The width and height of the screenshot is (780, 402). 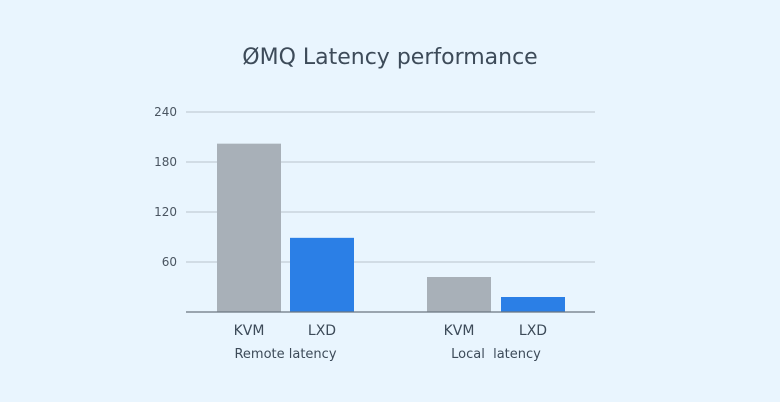 I want to click on chart-title: ØMQ Latency performance, so click(x=389, y=57).